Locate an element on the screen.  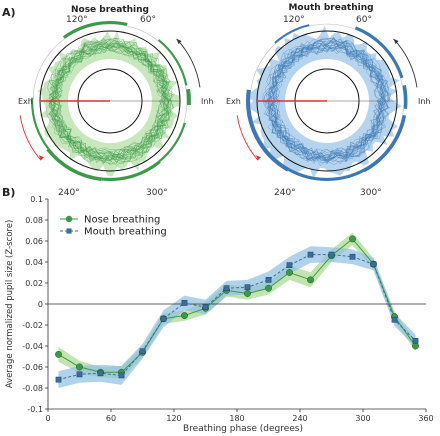
x-tick-label: 120 is located at coordinates (173, 418).